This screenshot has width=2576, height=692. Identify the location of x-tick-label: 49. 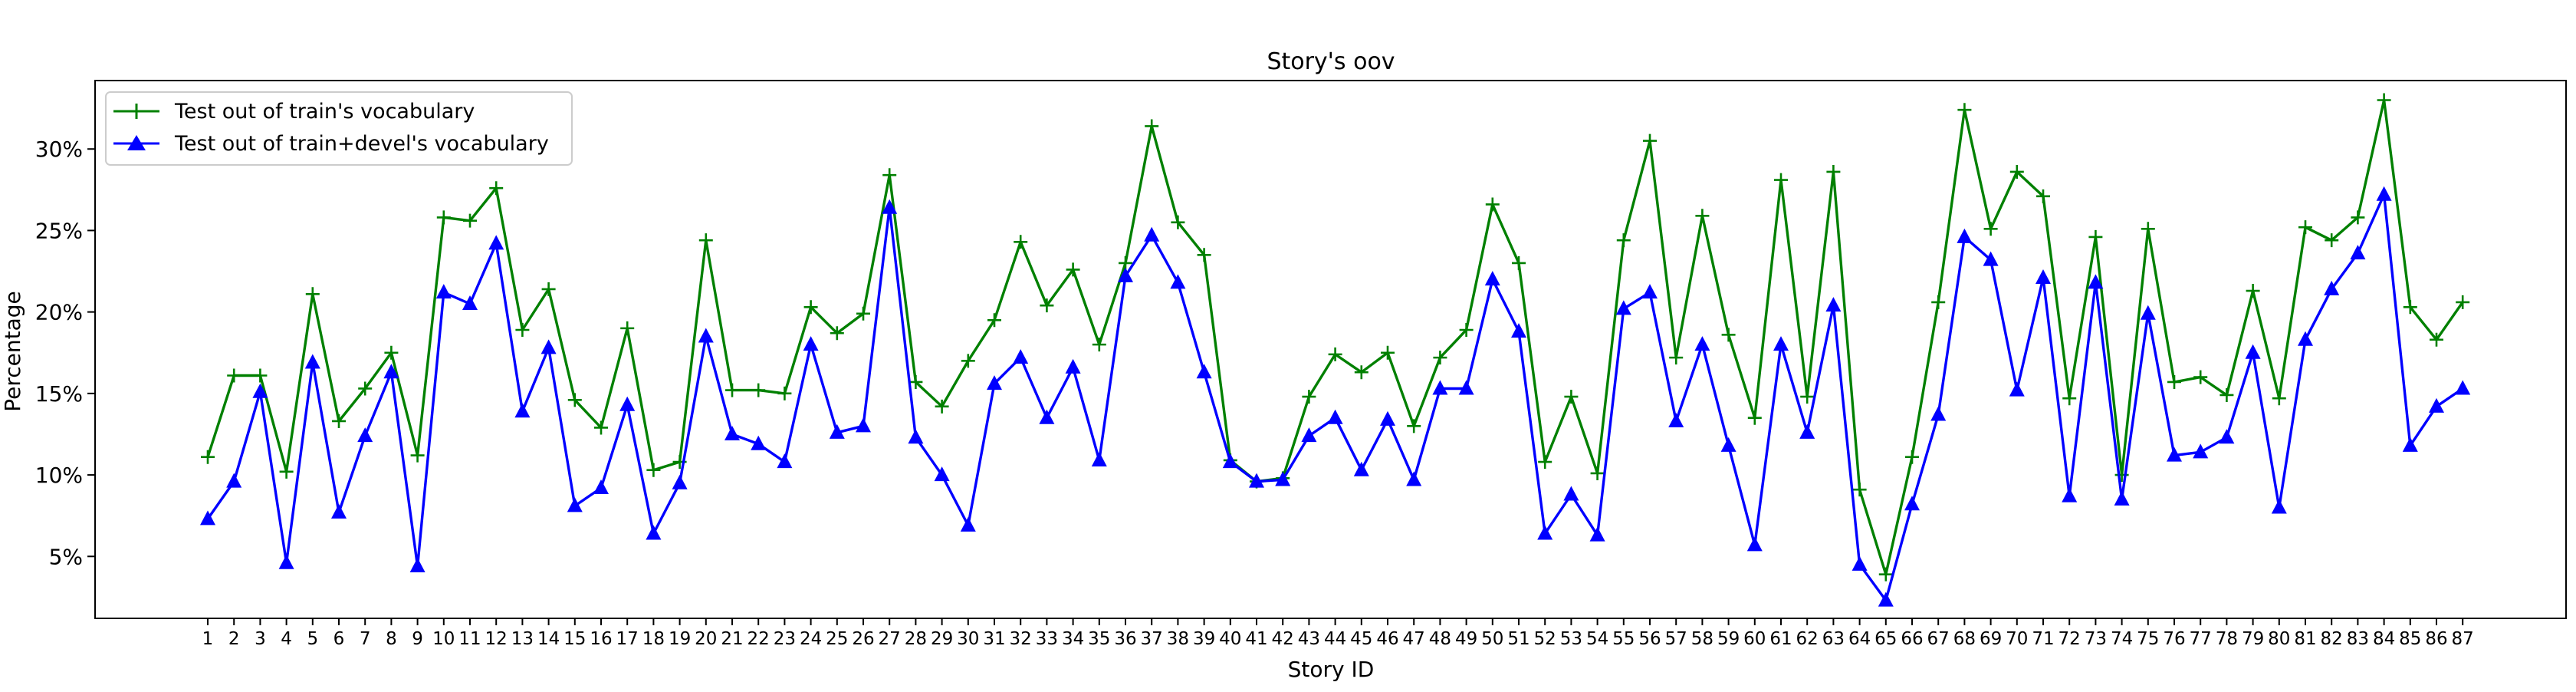
(1466, 639).